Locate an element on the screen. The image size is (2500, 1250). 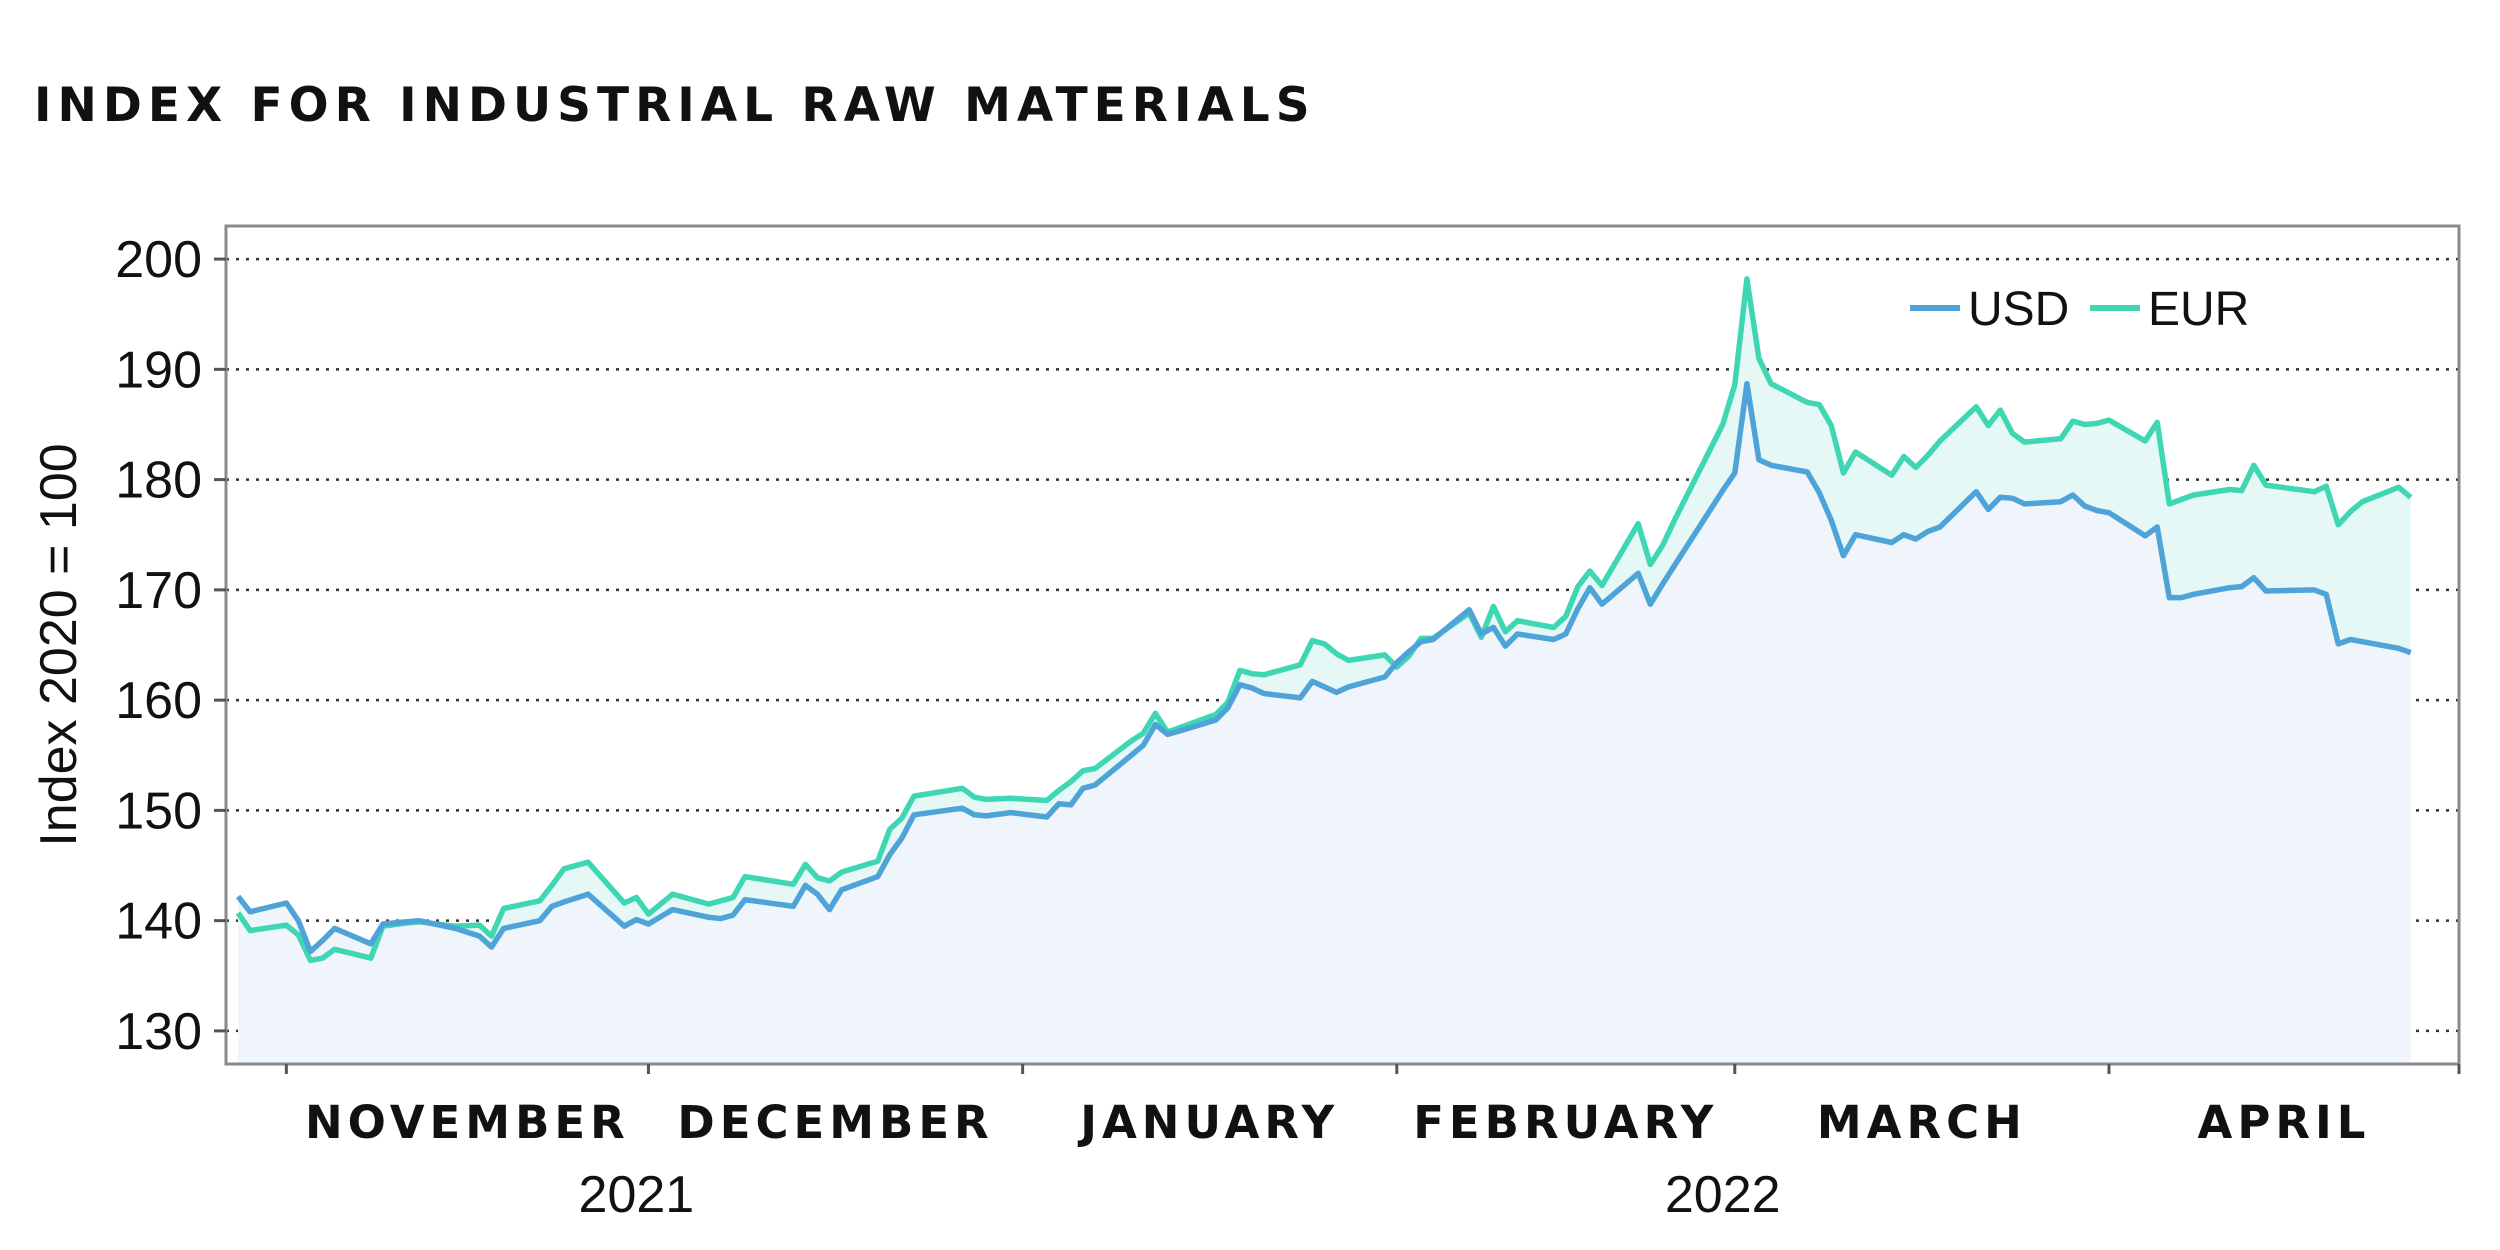
legend-label-usd: USD is located at coordinates (2018, 309).